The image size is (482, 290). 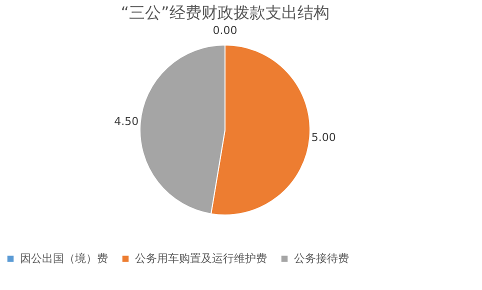 I want to click on legend-label: 公务用车购置及运行维护费, so click(x=201, y=258).